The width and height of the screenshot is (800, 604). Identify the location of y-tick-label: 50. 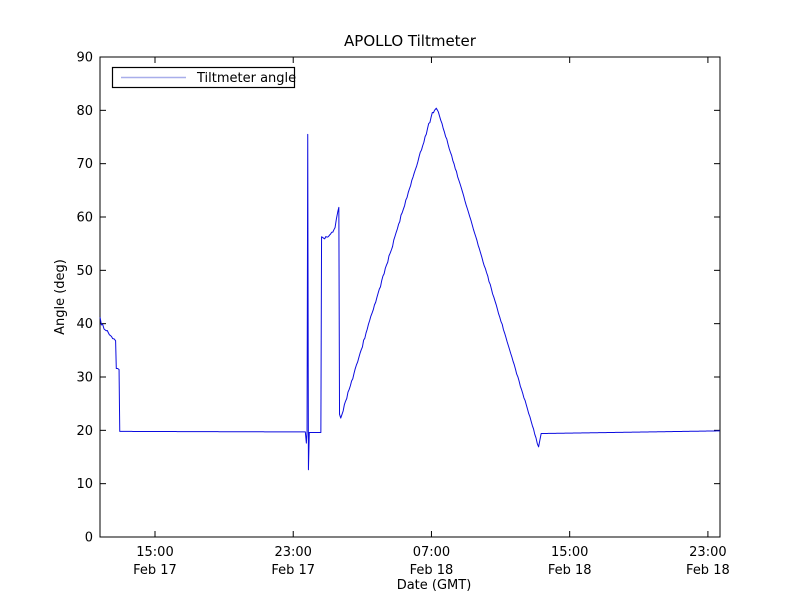
(84, 271).